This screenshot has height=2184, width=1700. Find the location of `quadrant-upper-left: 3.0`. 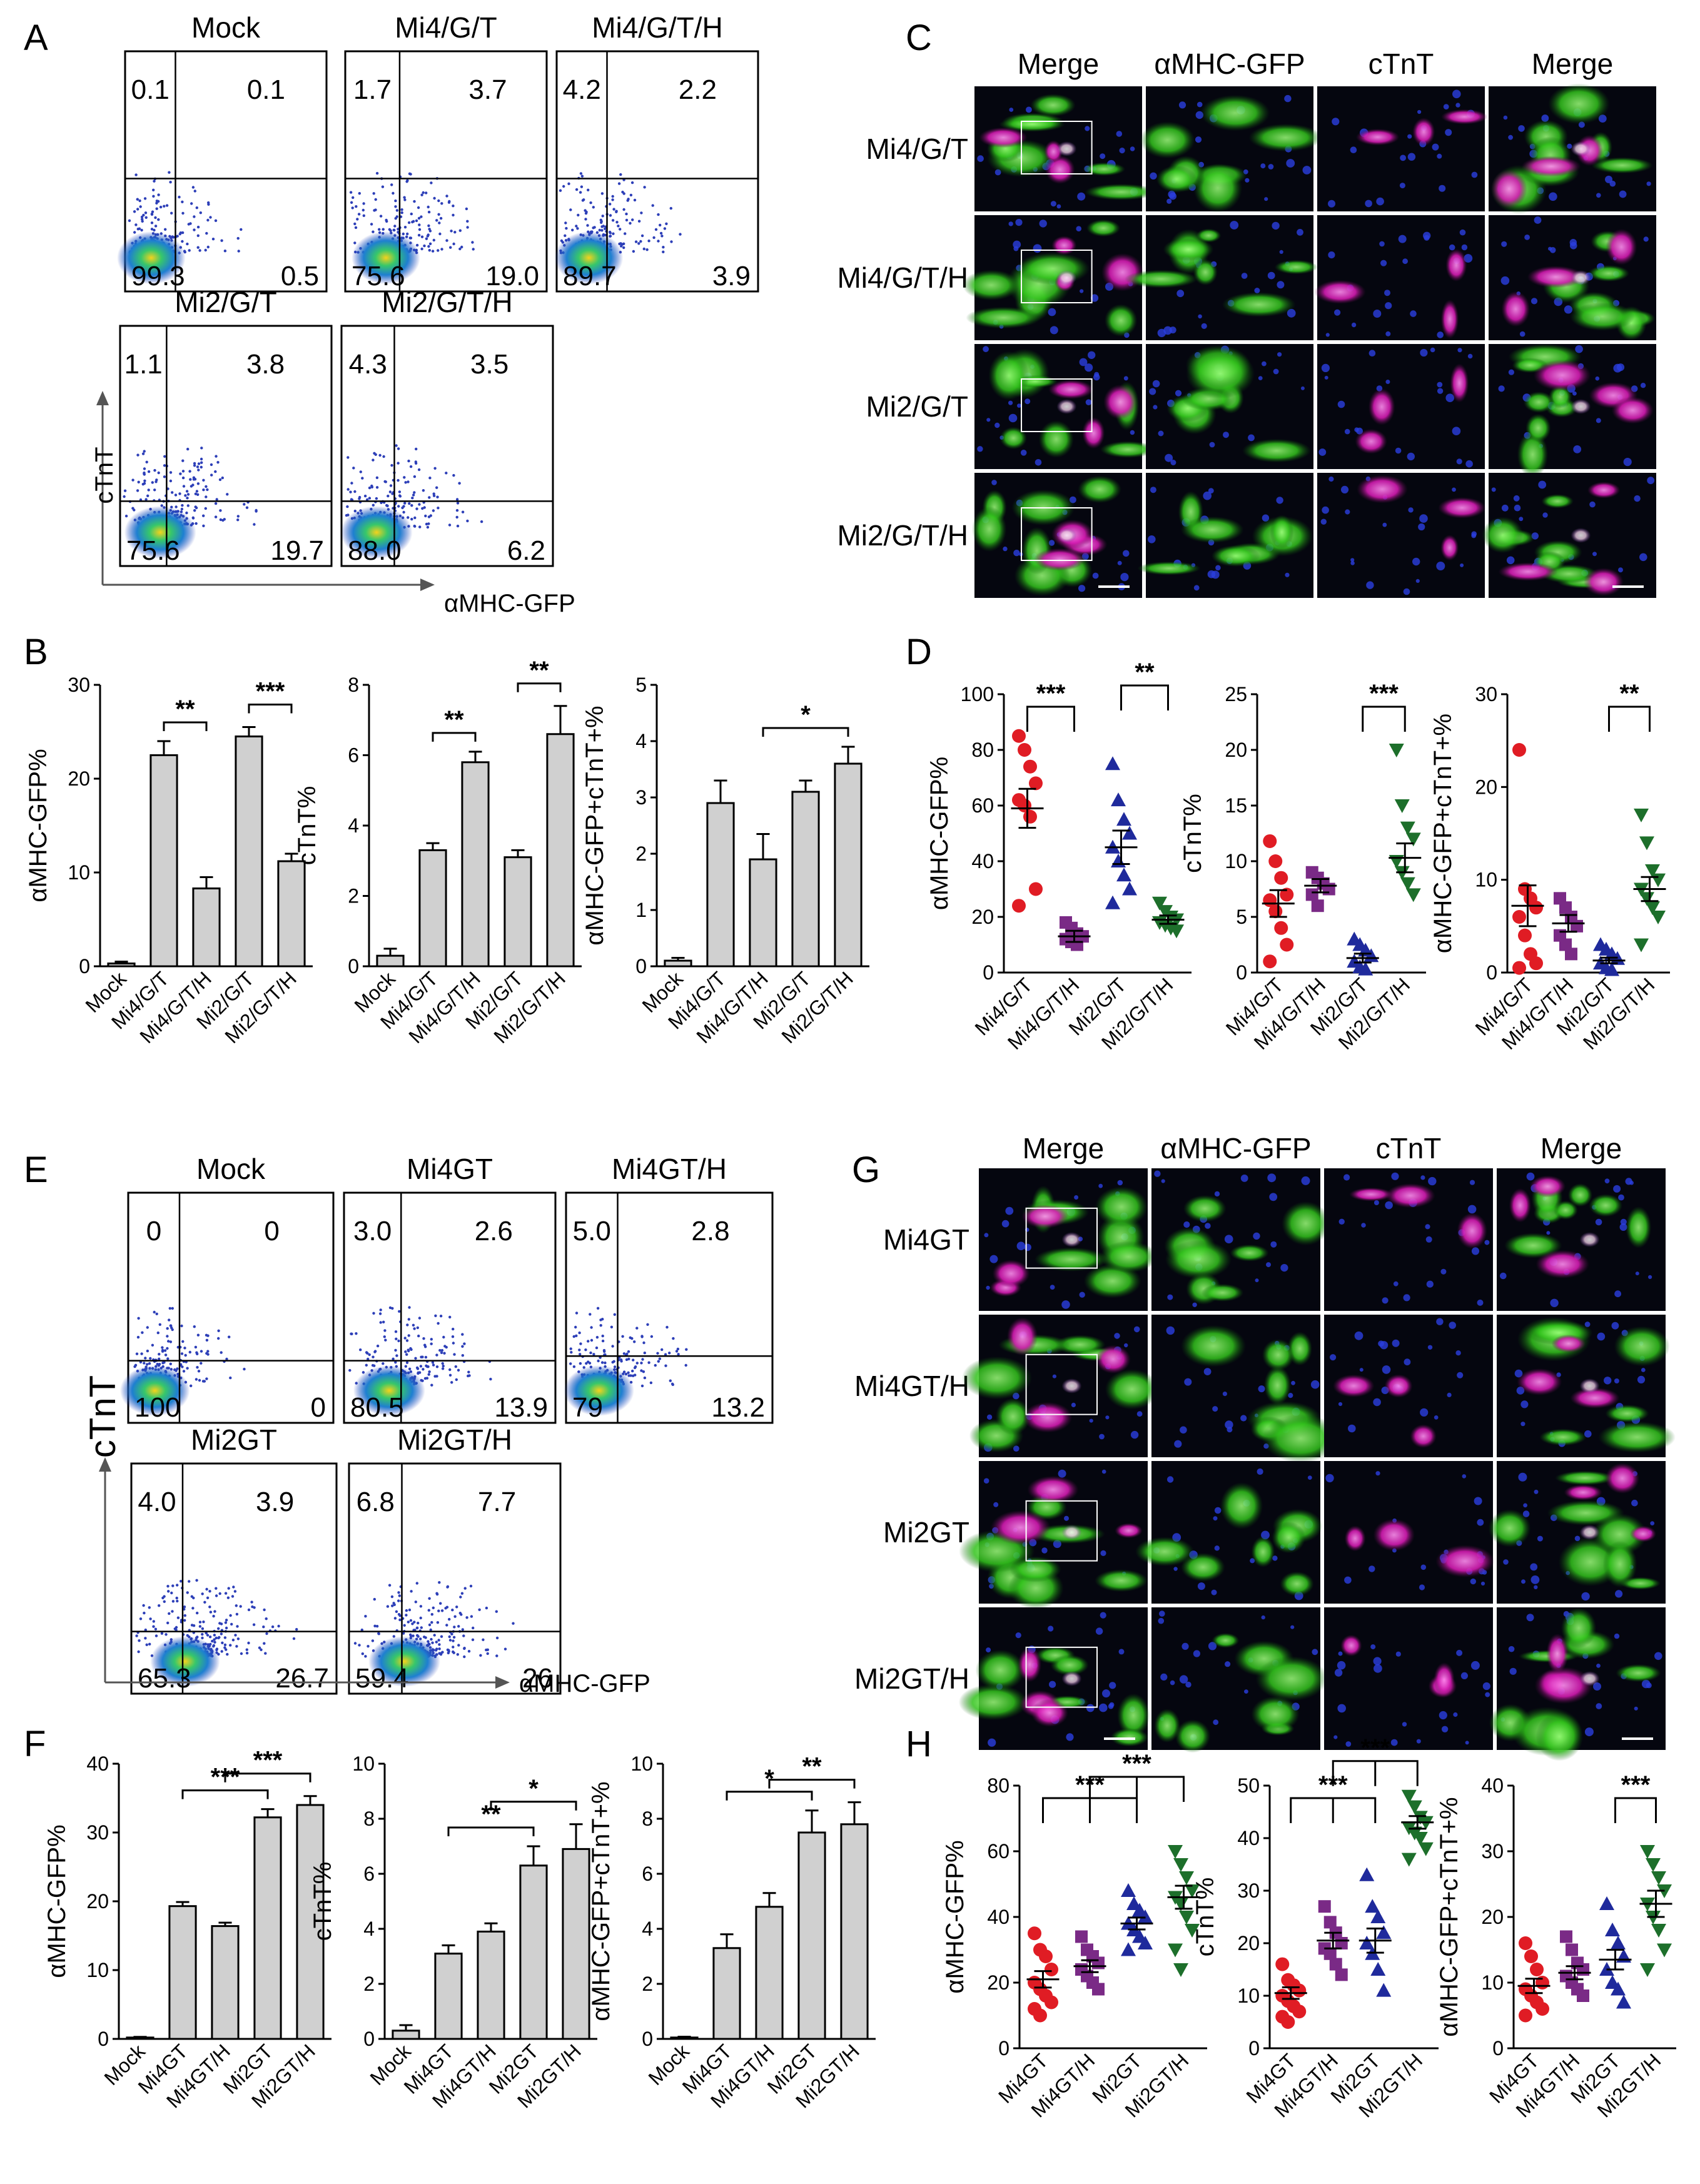

quadrant-upper-left: 3.0 is located at coordinates (373, 1231).